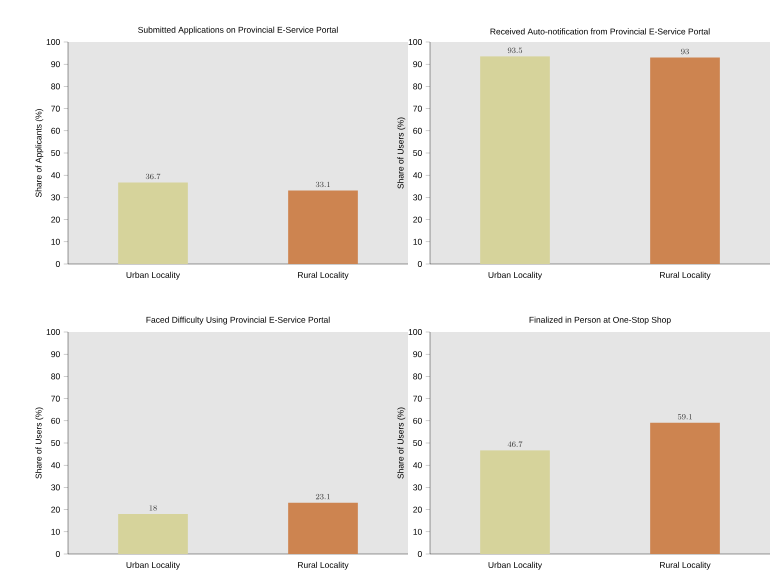 This screenshot has width=781, height=577. What do you see at coordinates (600, 31) in the screenshot?
I see `chart-title: Received Auto-notification from Provincial E-Service Portal` at bounding box center [600, 31].